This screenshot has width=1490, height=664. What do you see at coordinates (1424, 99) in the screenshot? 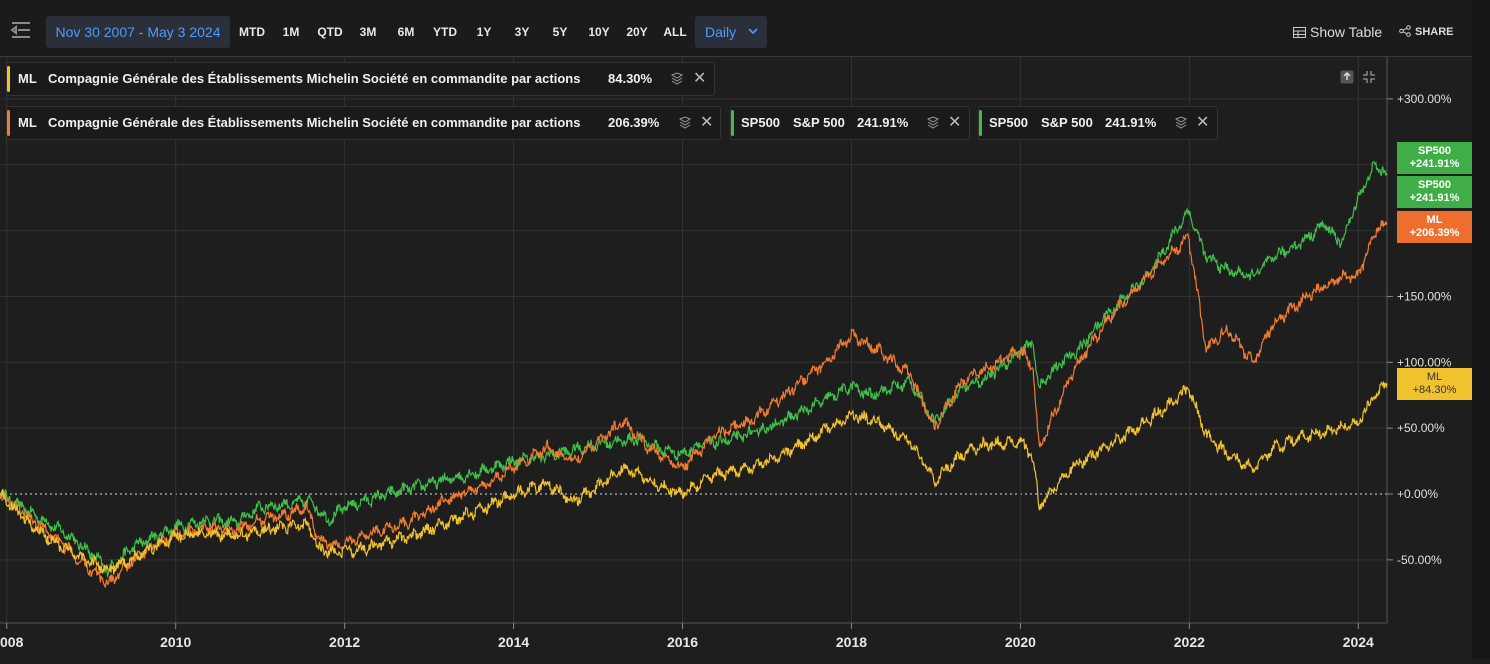
I see `y-tick-label: +300.00%` at bounding box center [1424, 99].